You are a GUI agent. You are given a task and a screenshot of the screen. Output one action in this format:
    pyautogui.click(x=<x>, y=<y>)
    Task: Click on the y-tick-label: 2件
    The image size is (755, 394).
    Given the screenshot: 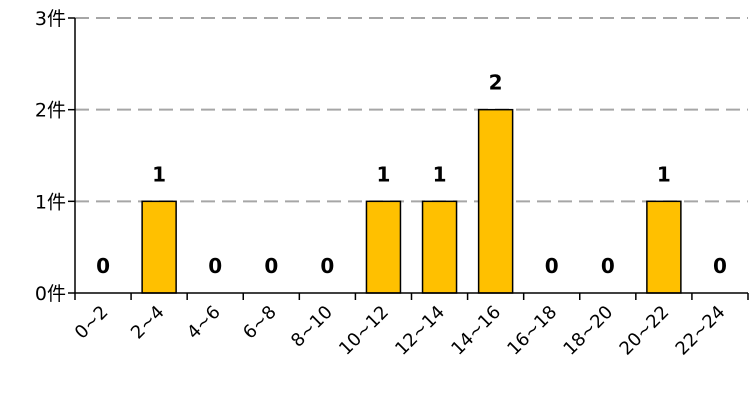 What is the action you would take?
    pyautogui.click(x=50, y=111)
    